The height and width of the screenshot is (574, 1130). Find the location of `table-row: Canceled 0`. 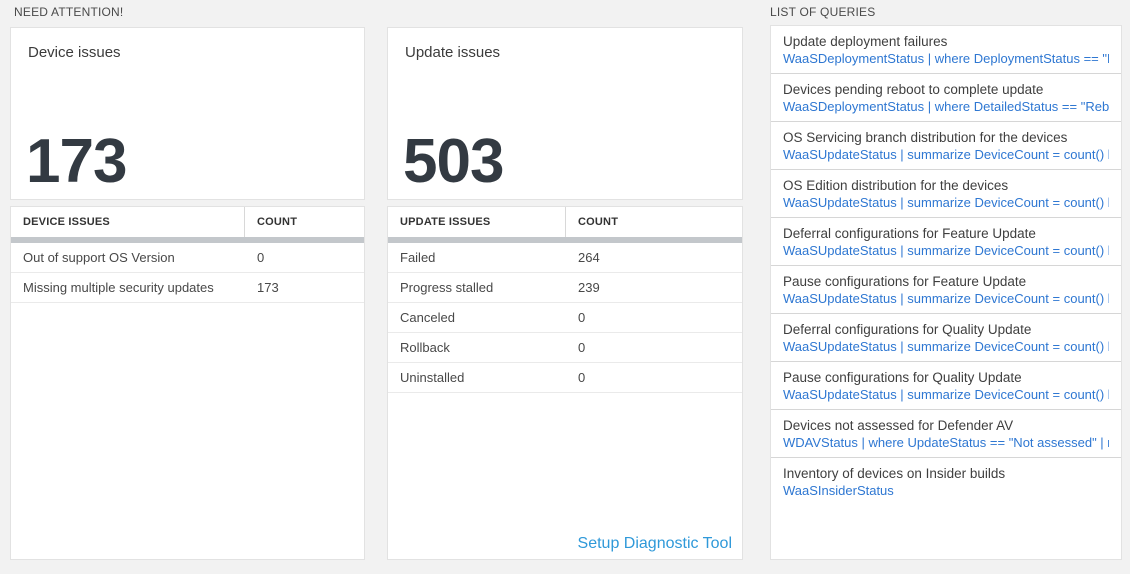

table-row: Canceled 0 is located at coordinates (565, 318).